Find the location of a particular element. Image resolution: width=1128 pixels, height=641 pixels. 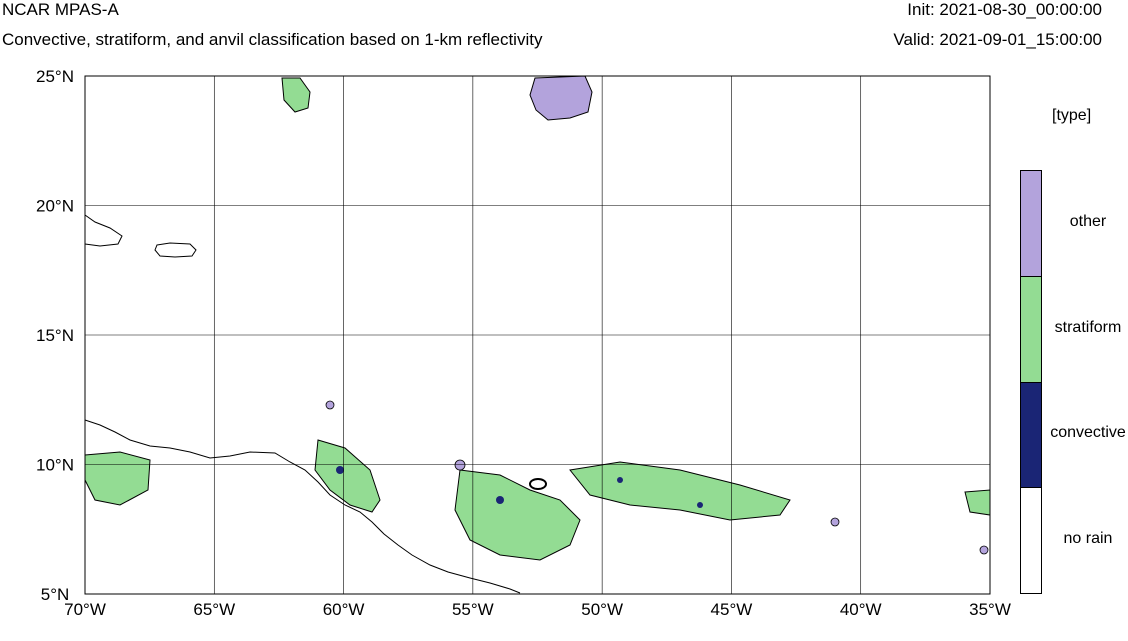

lon-tick-label: 40°W is located at coordinates (861, 609).